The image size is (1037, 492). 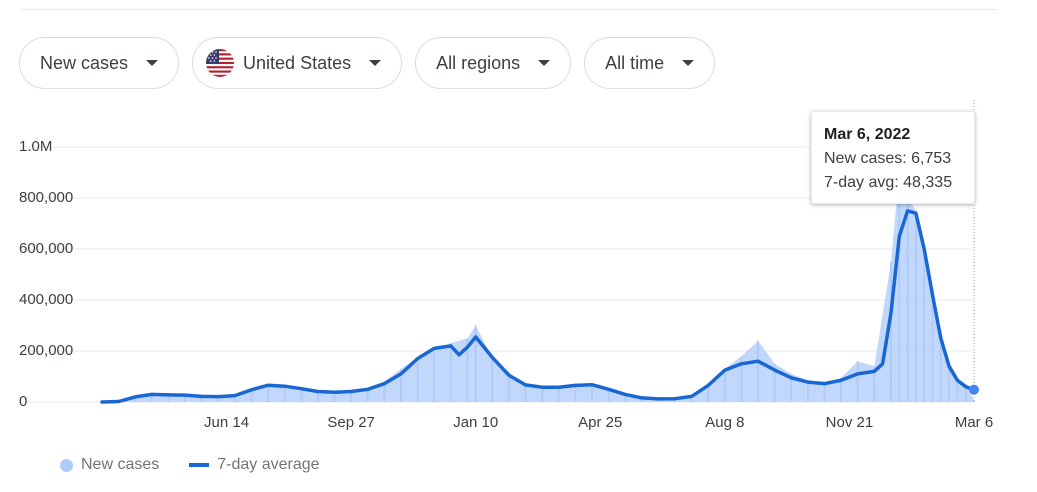 I want to click on y-tick-label: 1.0M, so click(x=35, y=146).